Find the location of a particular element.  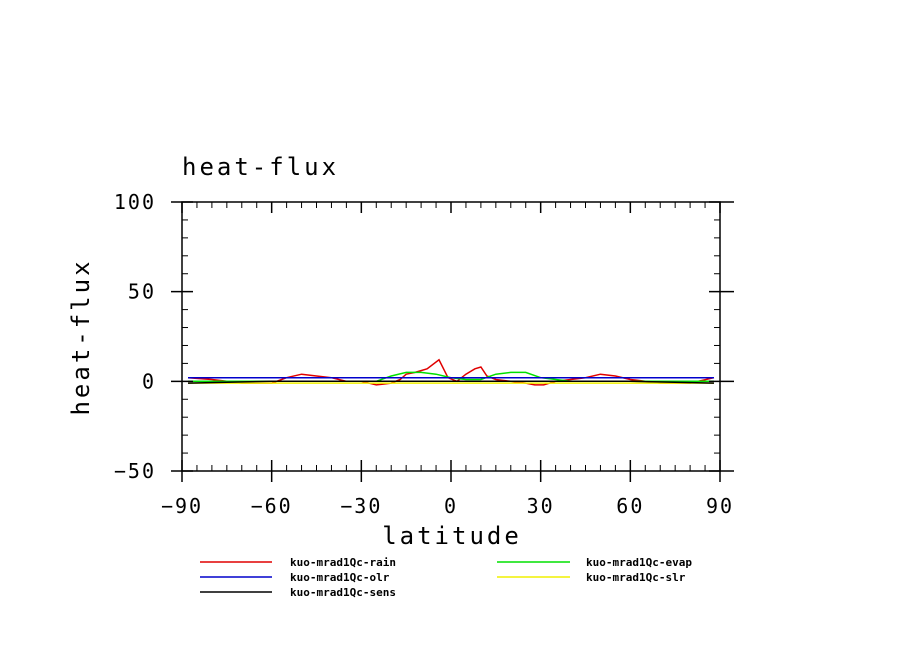

y-tick-label: −50 is located at coordinates (135, 471).